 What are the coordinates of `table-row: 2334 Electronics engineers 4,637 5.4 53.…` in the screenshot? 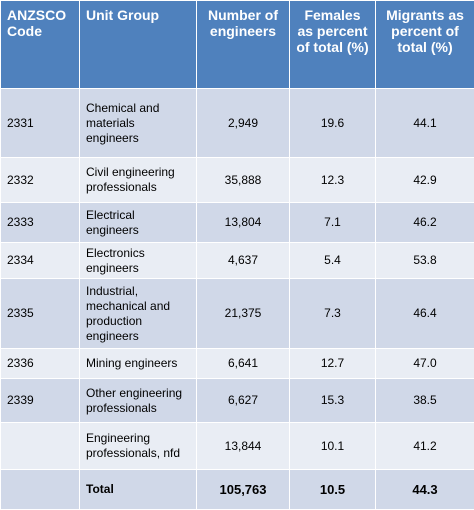 It's located at (237, 261).